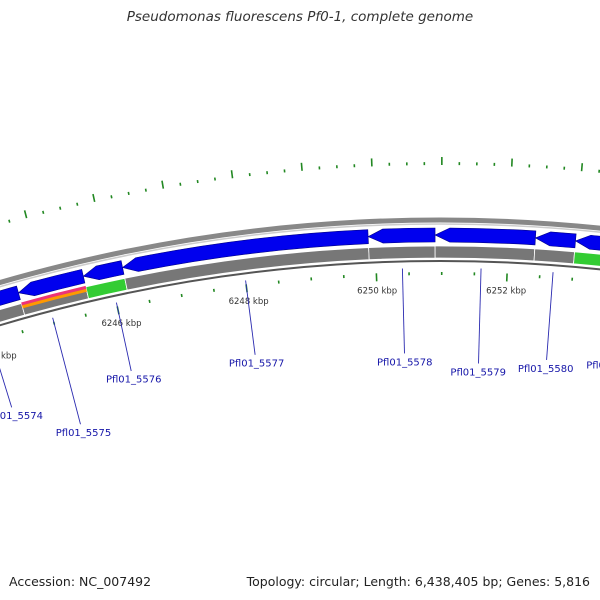 This screenshot has height=600, width=600. I want to click on scale-tick-label: 6252 kbp, so click(506, 291).